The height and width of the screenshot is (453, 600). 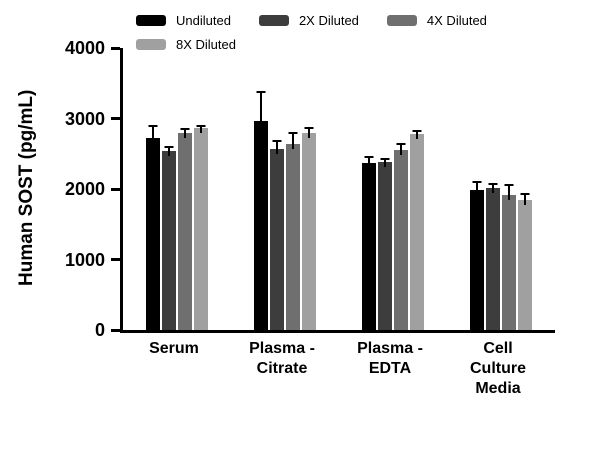 I want to click on legend: Undiluted 2X Diluted 4X Diluted 8X Diluted, so click(x=311, y=37).